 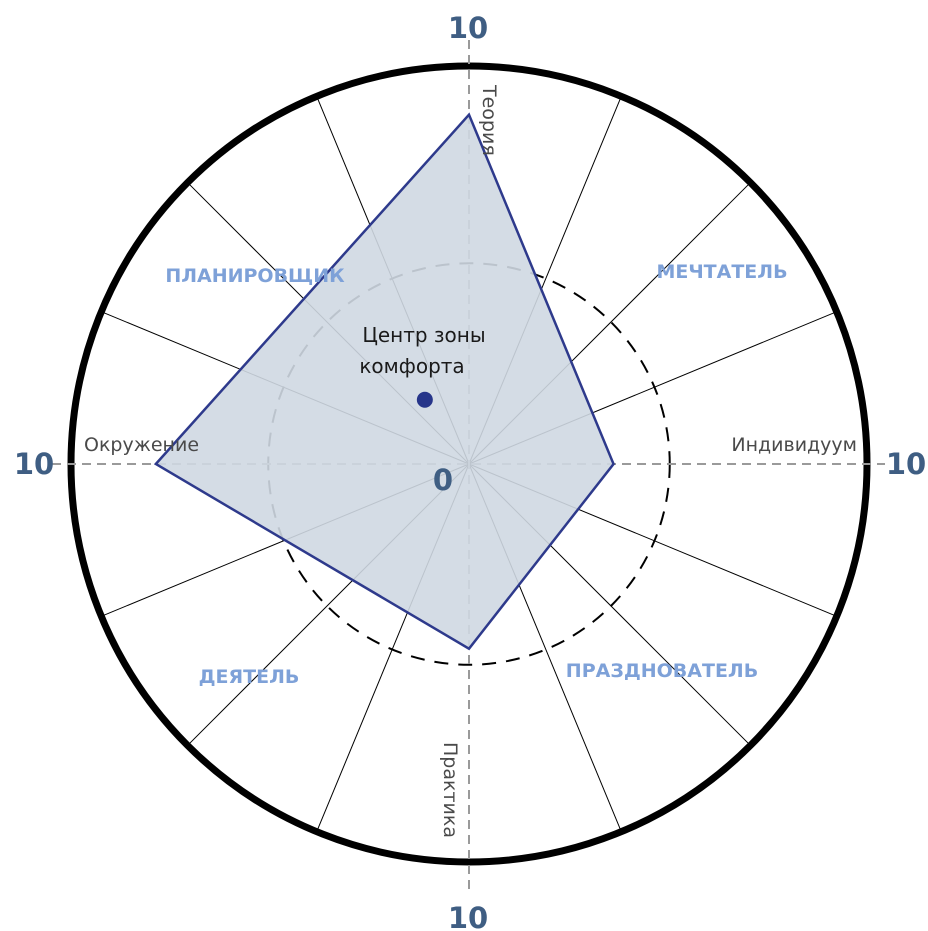 What do you see at coordinates (906, 464) in the screenshot?
I see `scale-max-right: 10` at bounding box center [906, 464].